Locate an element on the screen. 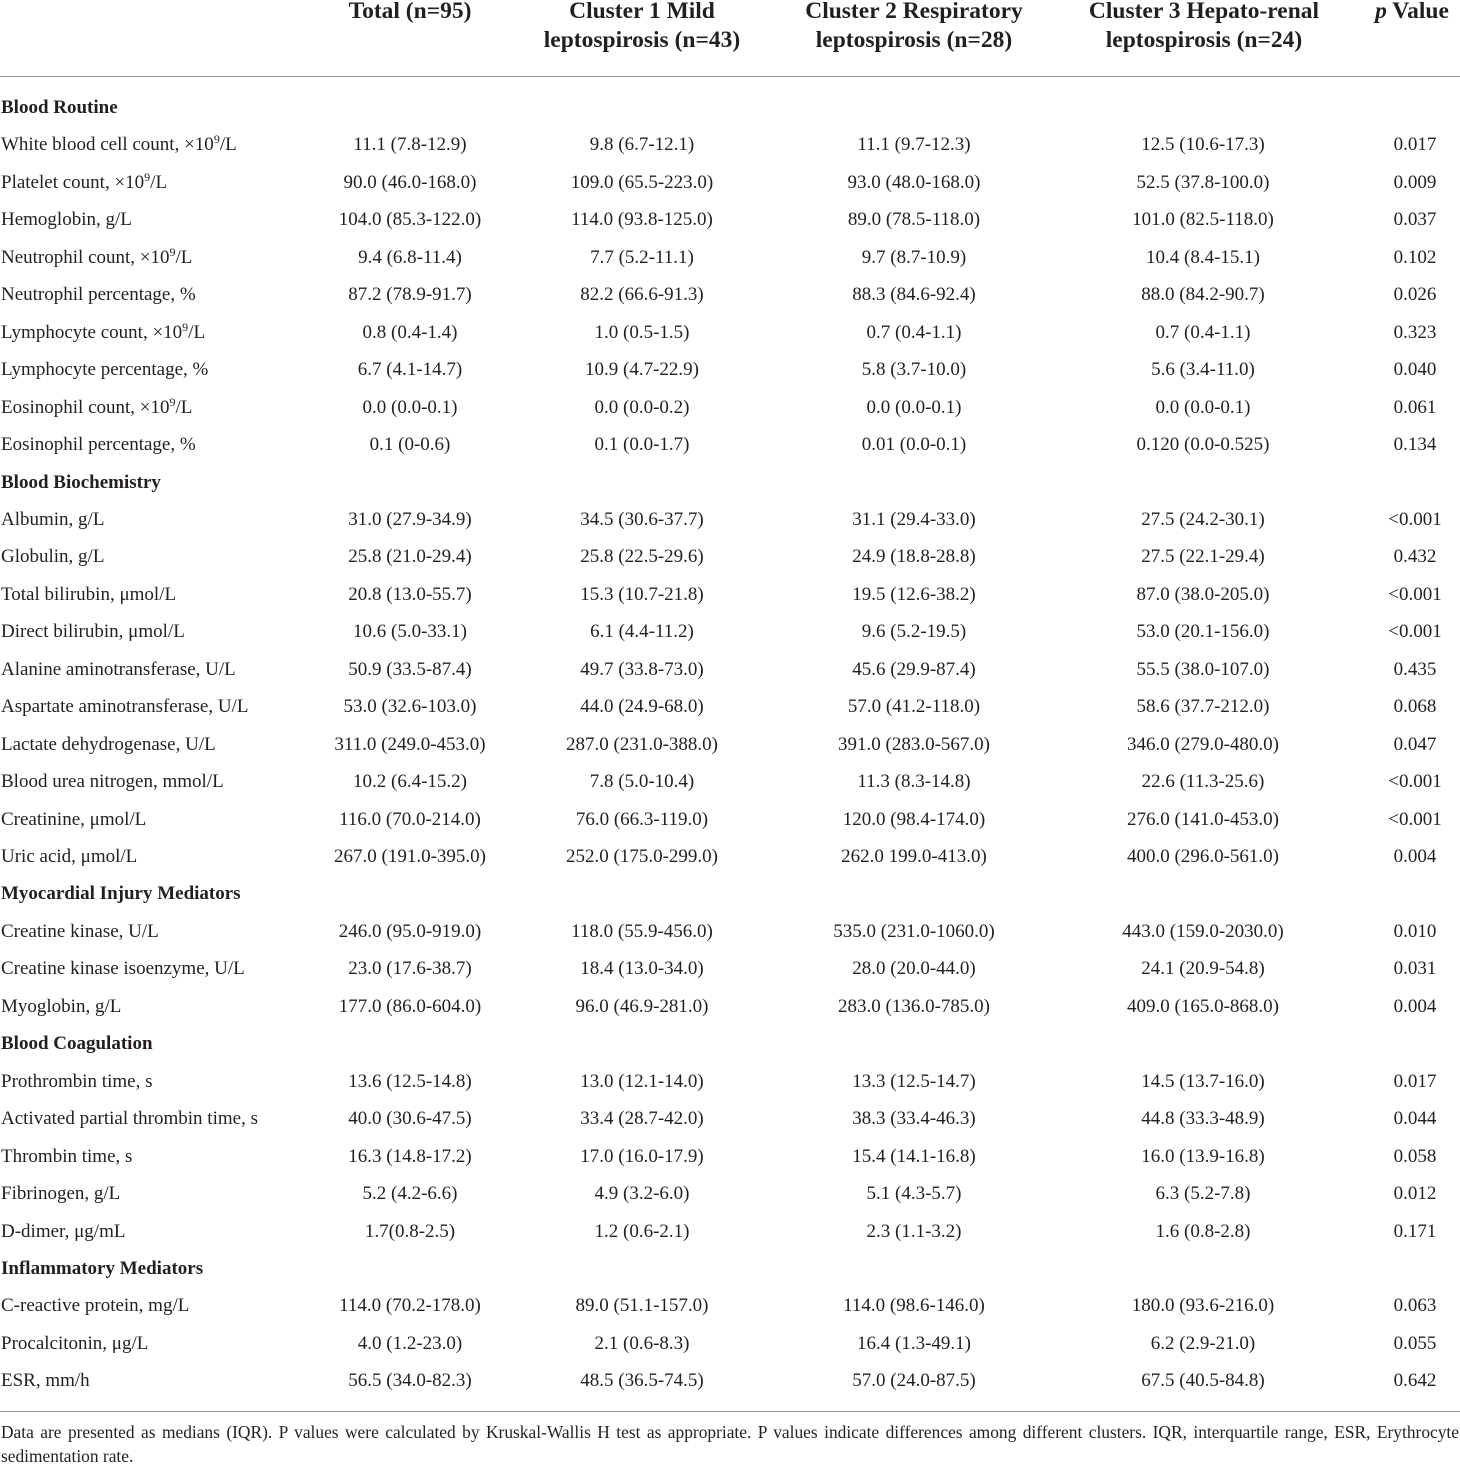 This screenshot has width=1460, height=1472. row-label: ESR, mm/h is located at coordinates (45, 1381).